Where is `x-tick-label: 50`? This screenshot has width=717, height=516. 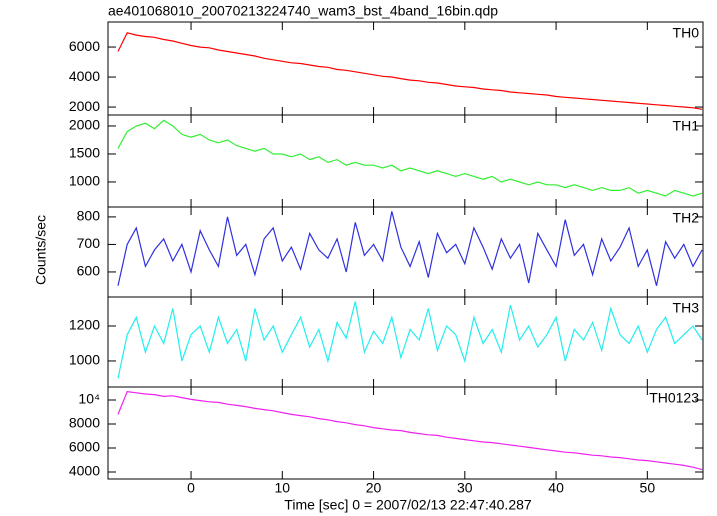 x-tick-label: 50 is located at coordinates (648, 488).